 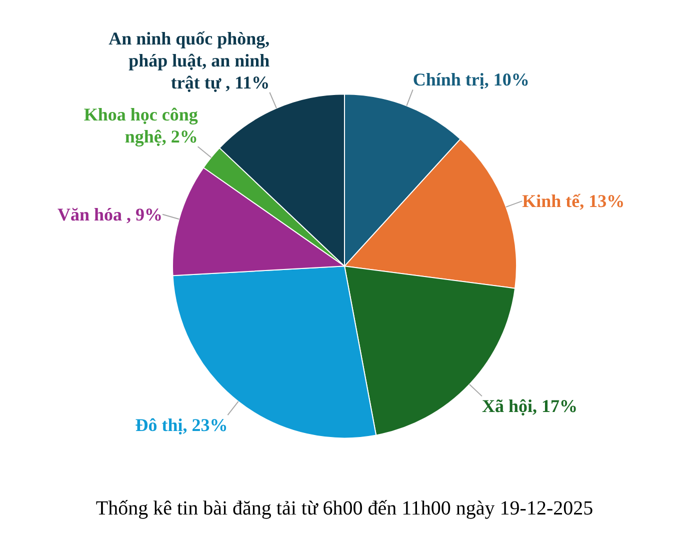 What do you see at coordinates (181, 425) in the screenshot?
I see `slice-label: Đô thị, 23%` at bounding box center [181, 425].